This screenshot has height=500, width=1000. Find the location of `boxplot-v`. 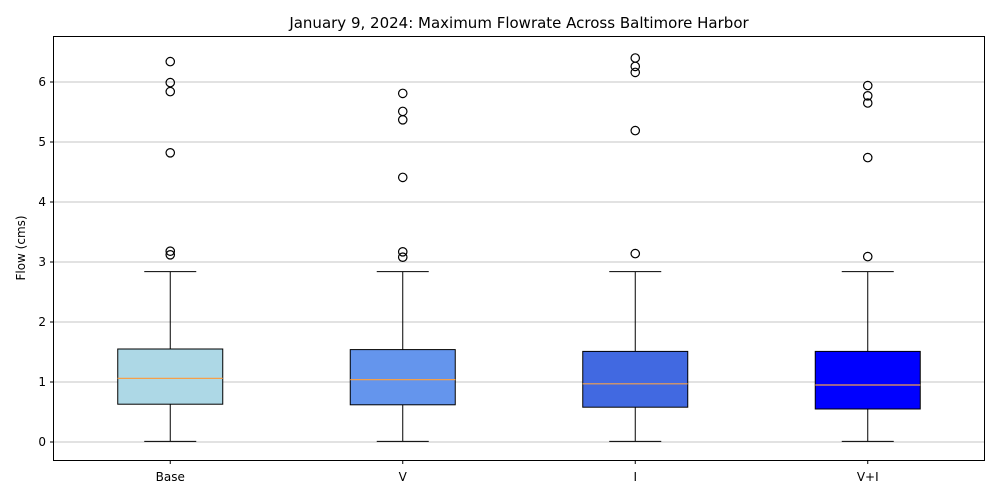

boxplot-v is located at coordinates (402, 265).